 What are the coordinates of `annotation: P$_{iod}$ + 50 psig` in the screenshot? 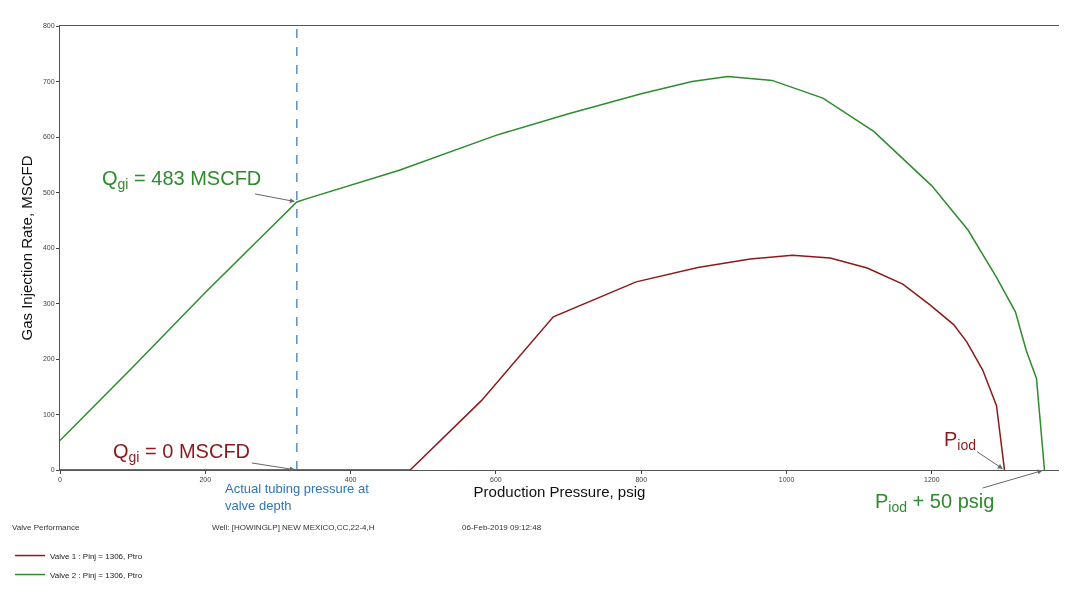 It's located at (935, 503).